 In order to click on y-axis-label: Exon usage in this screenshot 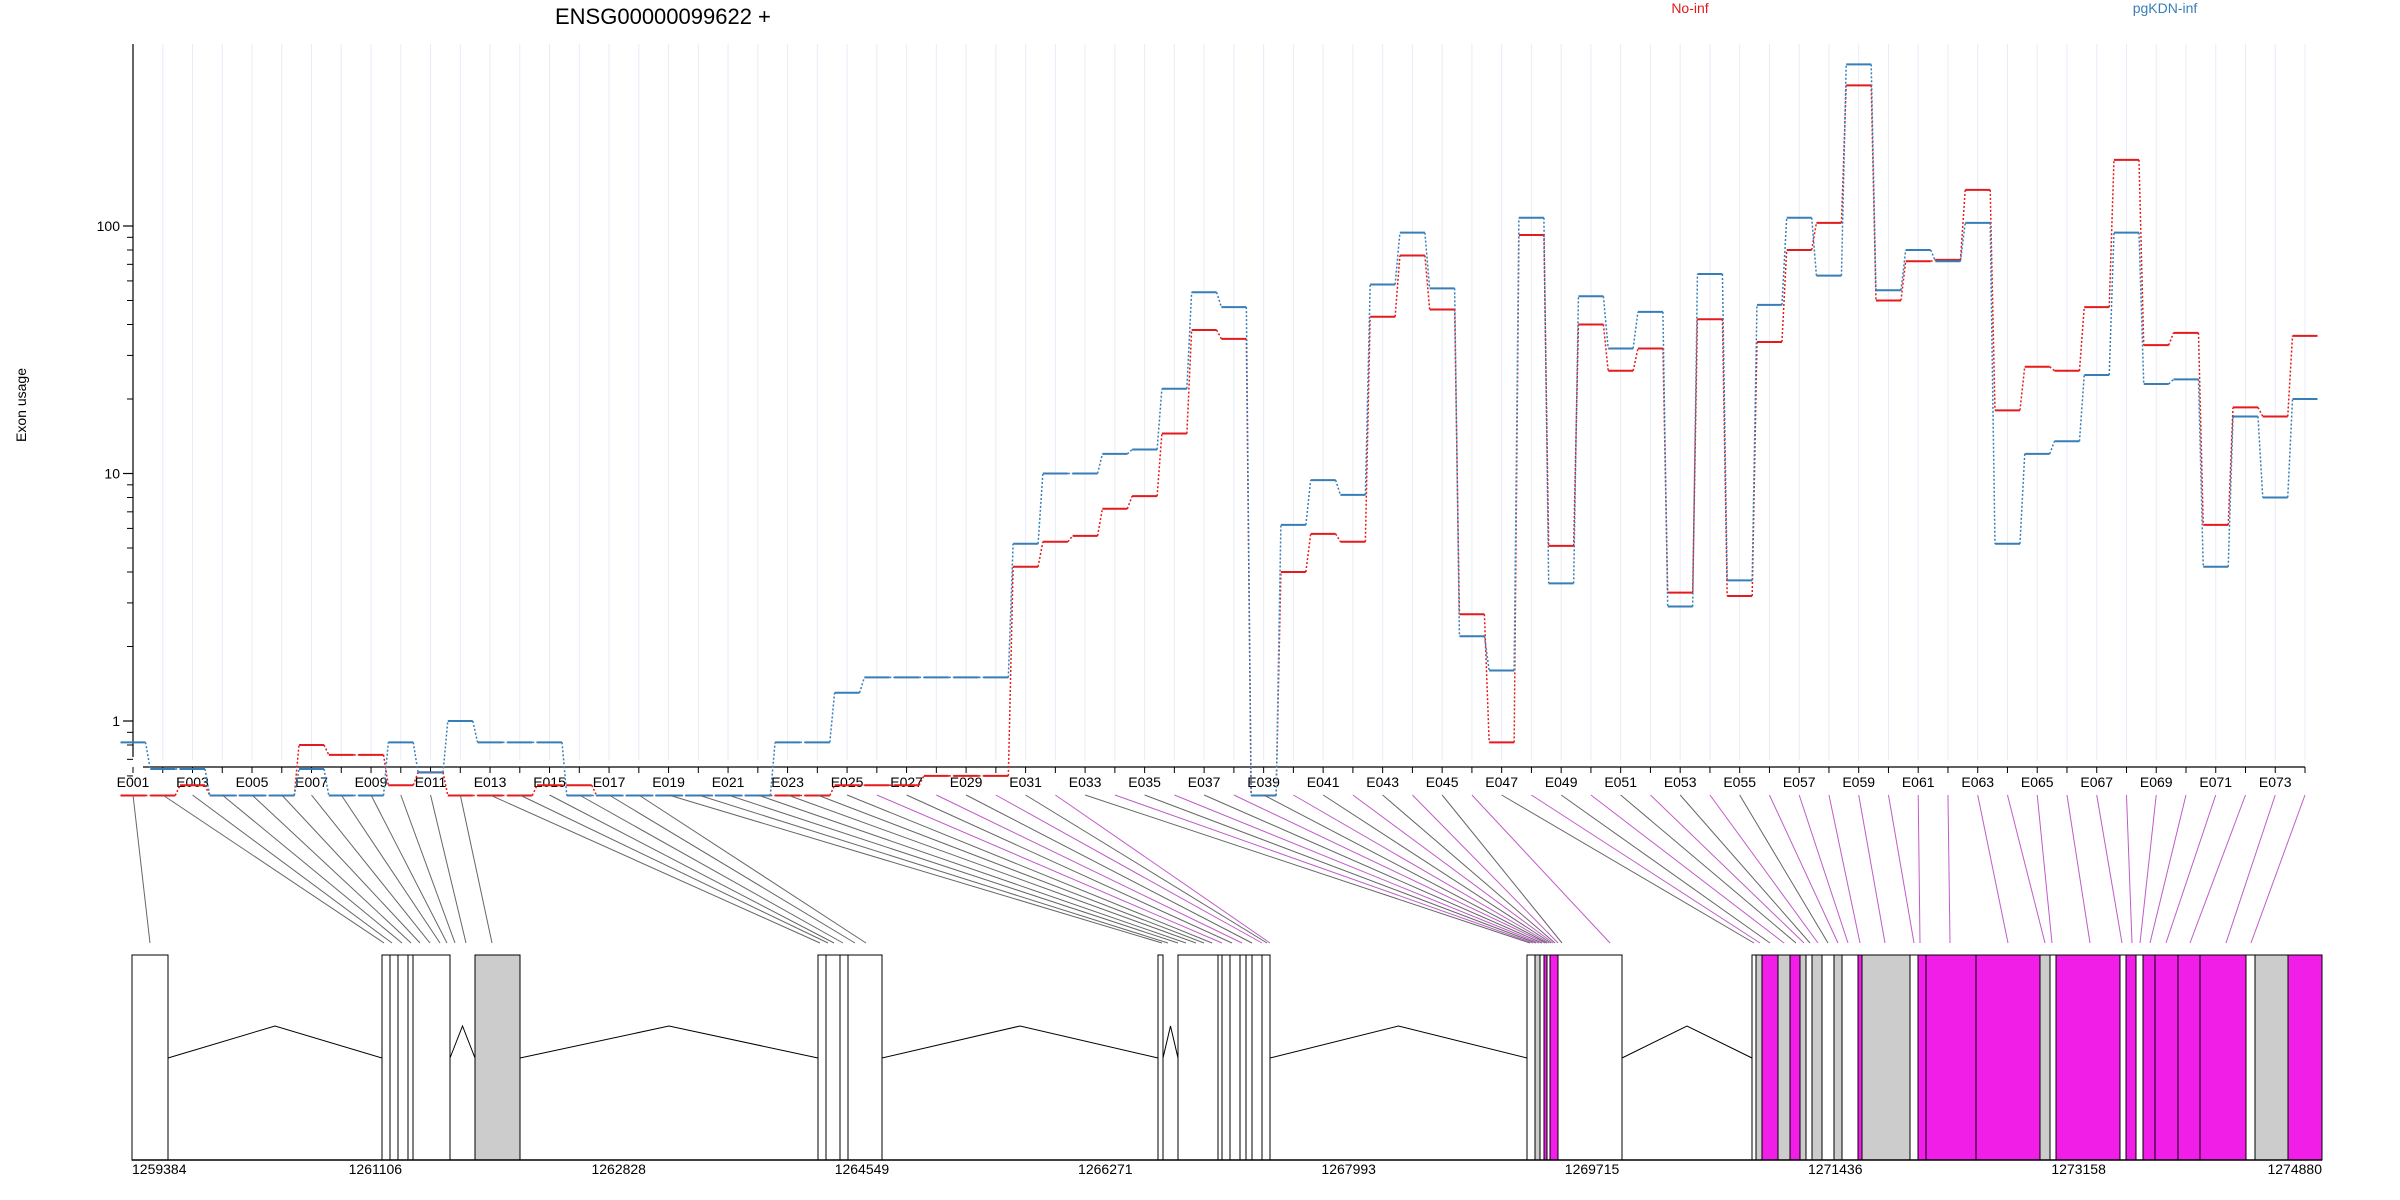, I will do `click(21, 405)`.